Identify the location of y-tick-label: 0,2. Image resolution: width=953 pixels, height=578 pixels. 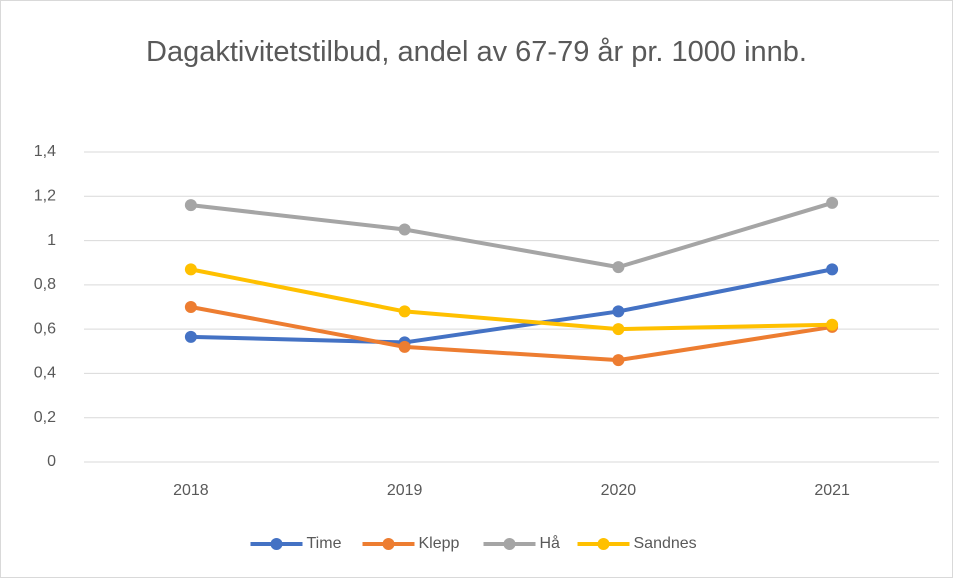
(45, 417).